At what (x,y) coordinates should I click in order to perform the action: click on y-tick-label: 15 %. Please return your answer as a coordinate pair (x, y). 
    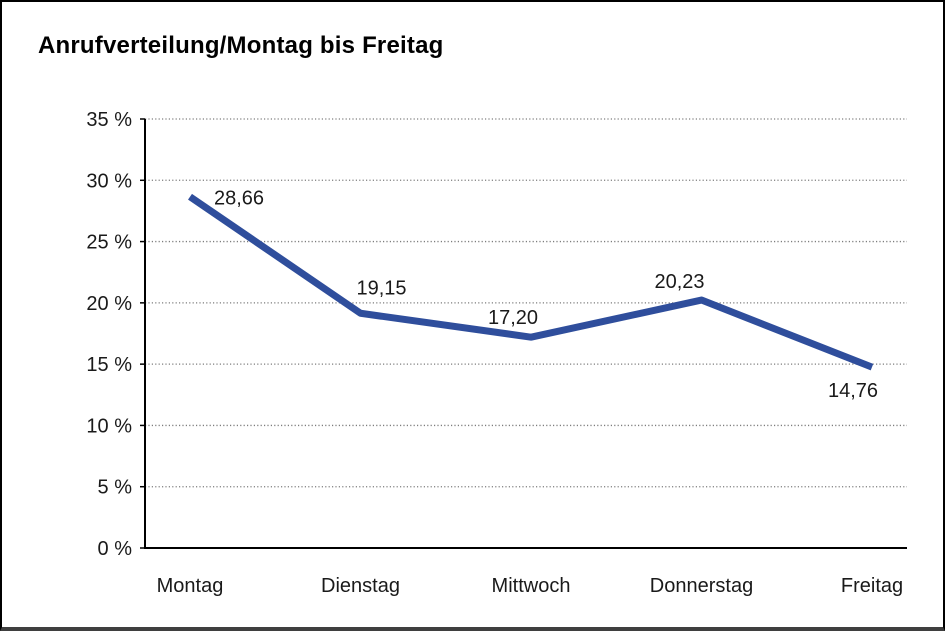
    Looking at the image, I should click on (109, 365).